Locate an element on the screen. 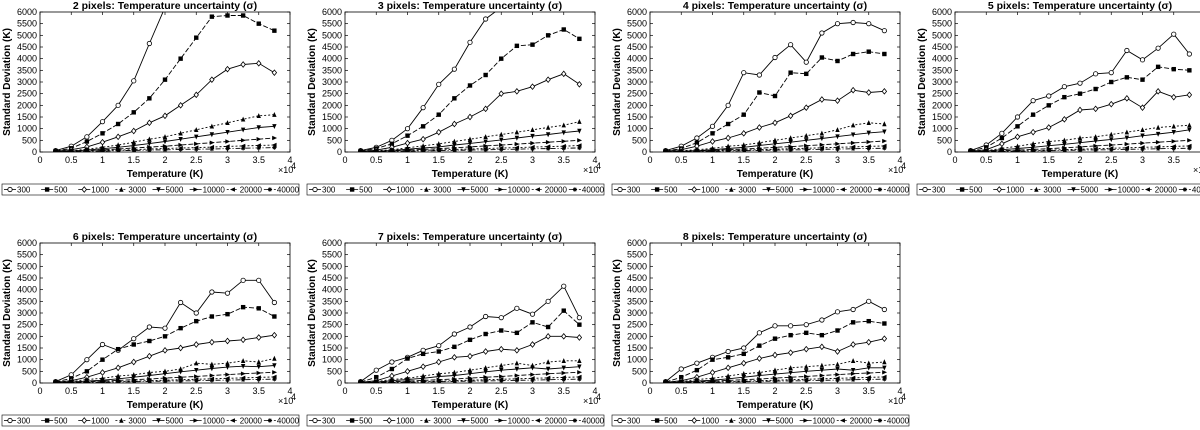  legend-label: 10000 is located at coordinates (1129, 190).